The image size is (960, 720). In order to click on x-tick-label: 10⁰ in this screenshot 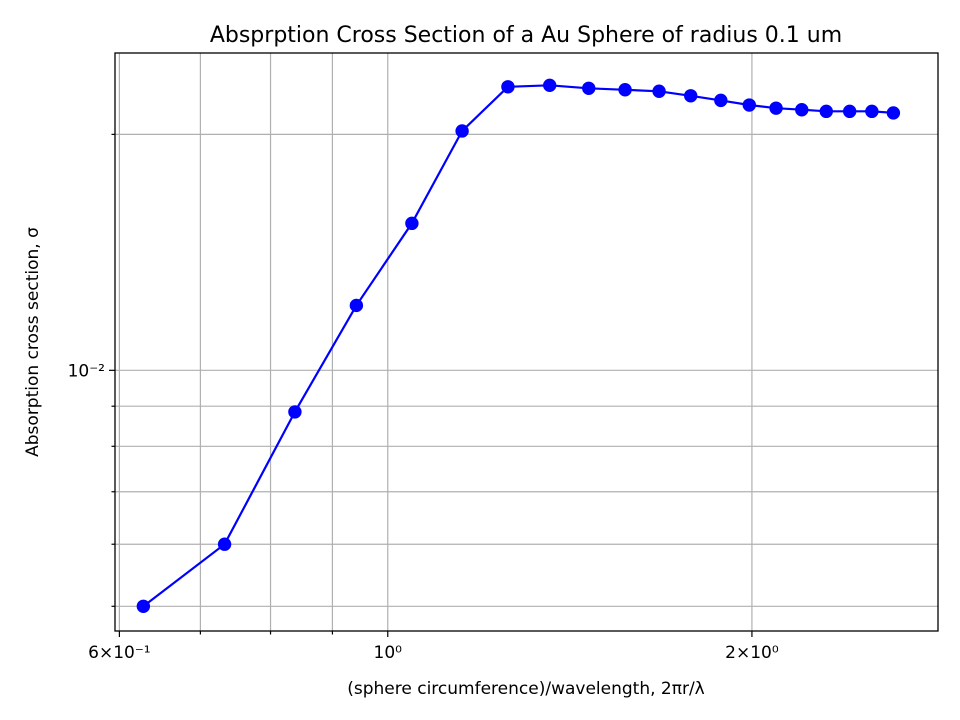, I will do `click(388, 653)`.